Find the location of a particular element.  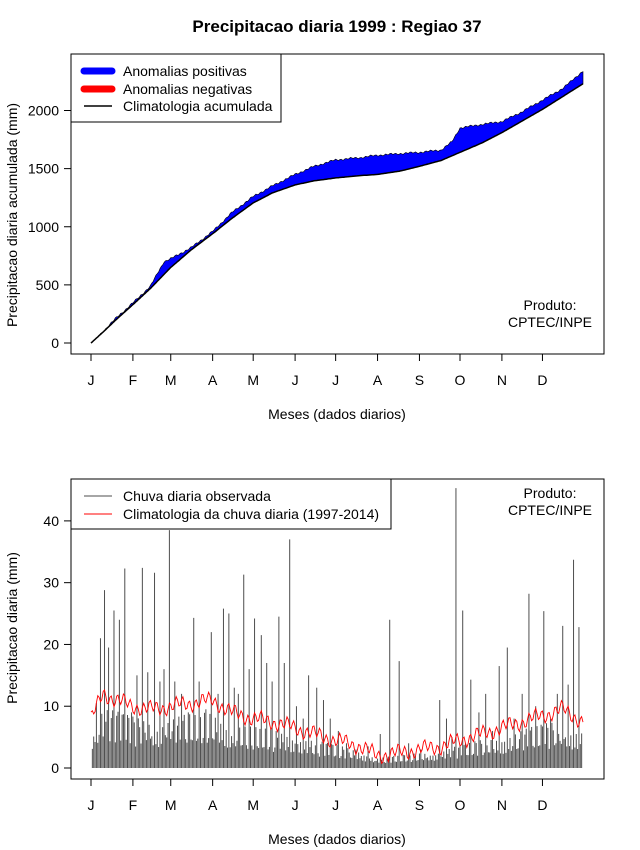

y-axis-daily: 0 10 20 30 40 is located at coordinates (57, 644).